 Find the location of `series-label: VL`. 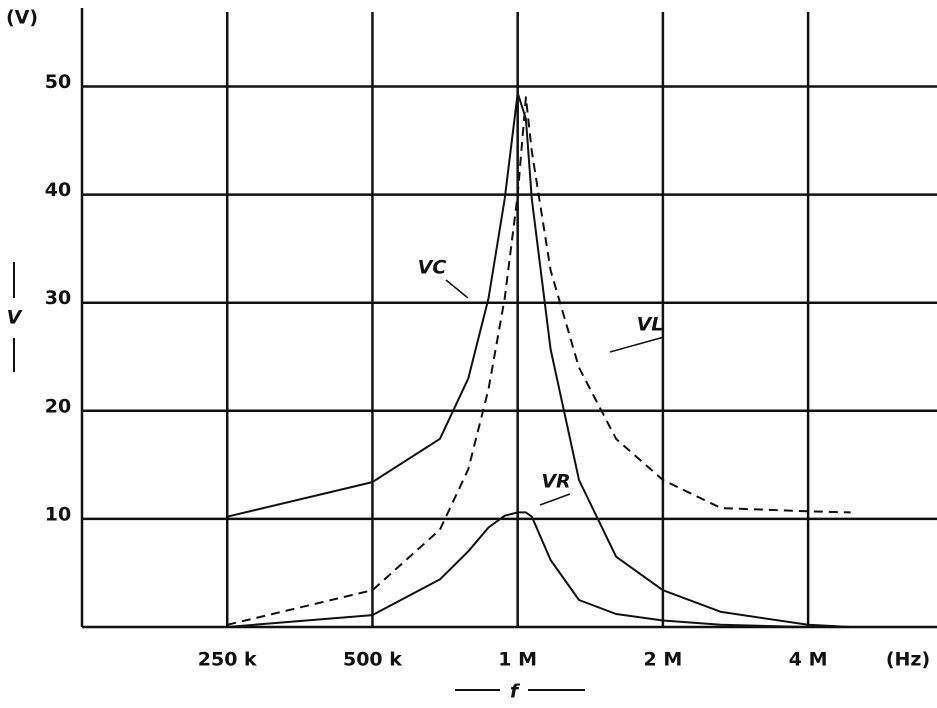

series-label: VL is located at coordinates (650, 325).